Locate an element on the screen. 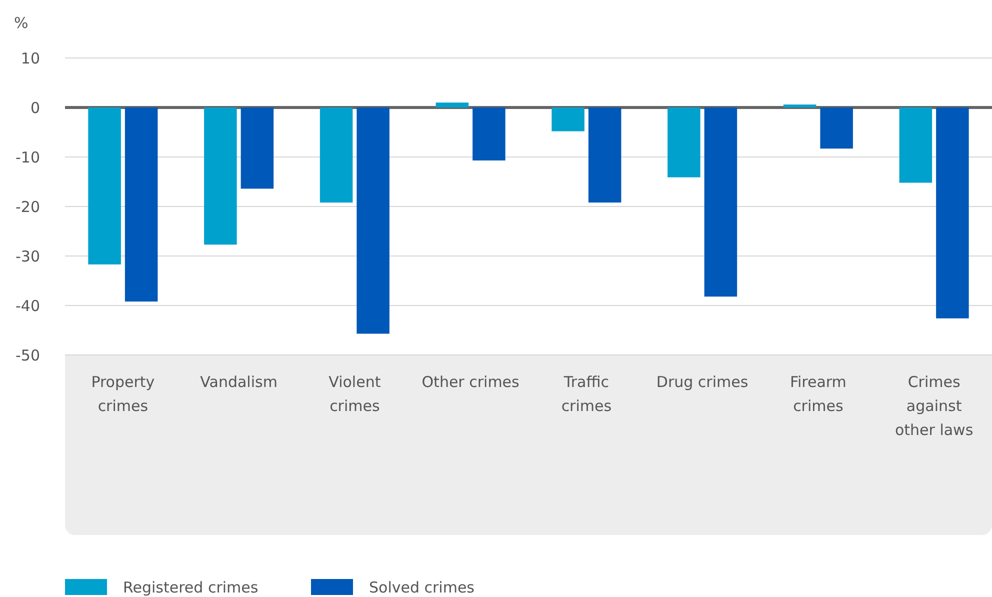 This screenshot has width=992, height=597. y-tick-label: -10 is located at coordinates (28, 157).